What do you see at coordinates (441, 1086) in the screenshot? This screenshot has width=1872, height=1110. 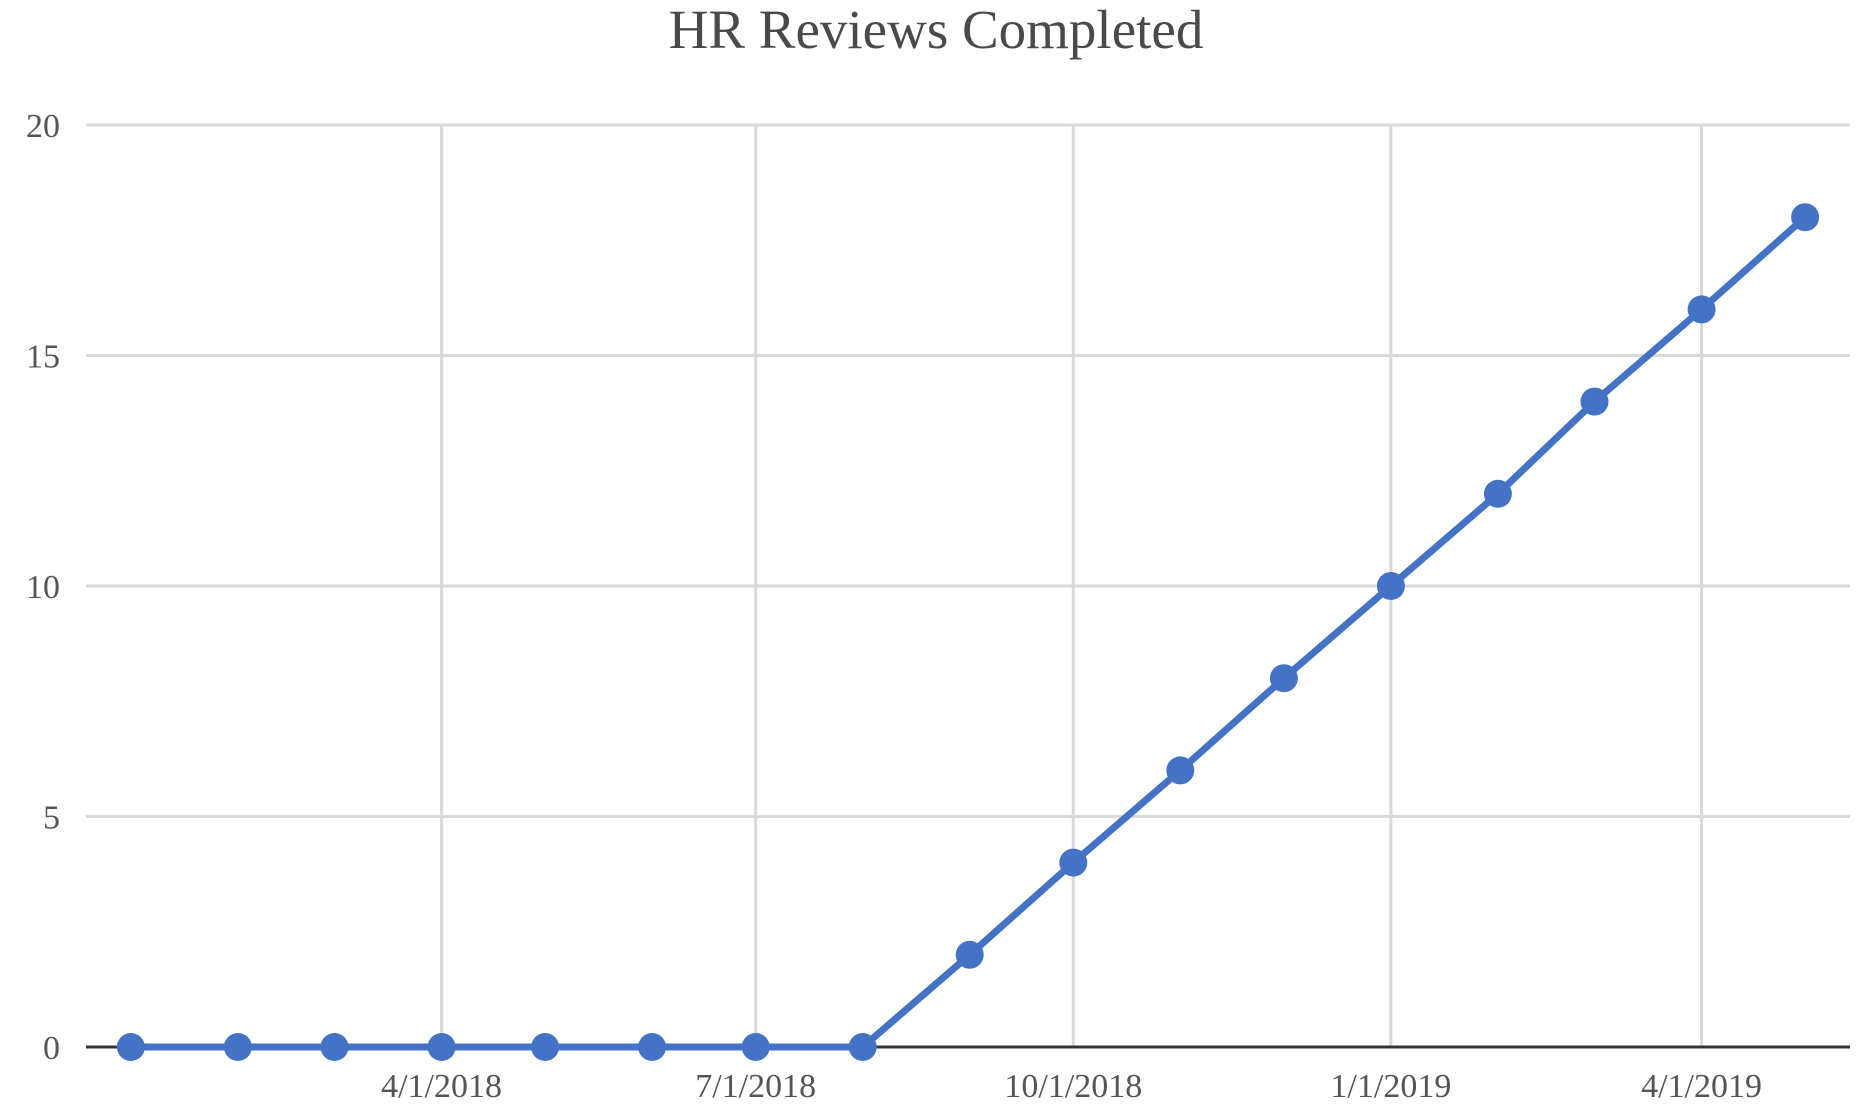 I see `x-tick-label: 4/1/2018` at bounding box center [441, 1086].